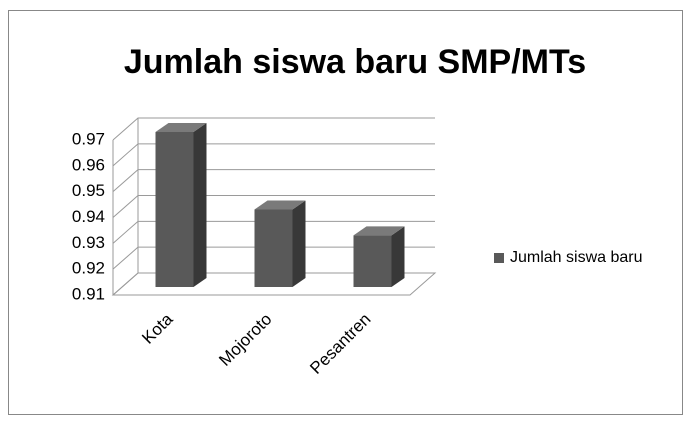 The width and height of the screenshot is (691, 424). I want to click on y-tick-label: 0.94, so click(88, 216).